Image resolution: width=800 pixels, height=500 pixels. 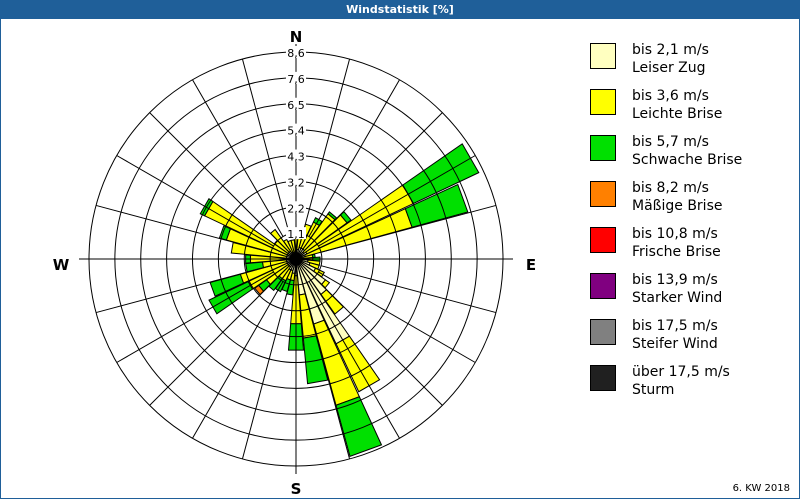 What do you see at coordinates (761, 488) in the screenshot?
I see `week-label: 6. KW 2018` at bounding box center [761, 488].